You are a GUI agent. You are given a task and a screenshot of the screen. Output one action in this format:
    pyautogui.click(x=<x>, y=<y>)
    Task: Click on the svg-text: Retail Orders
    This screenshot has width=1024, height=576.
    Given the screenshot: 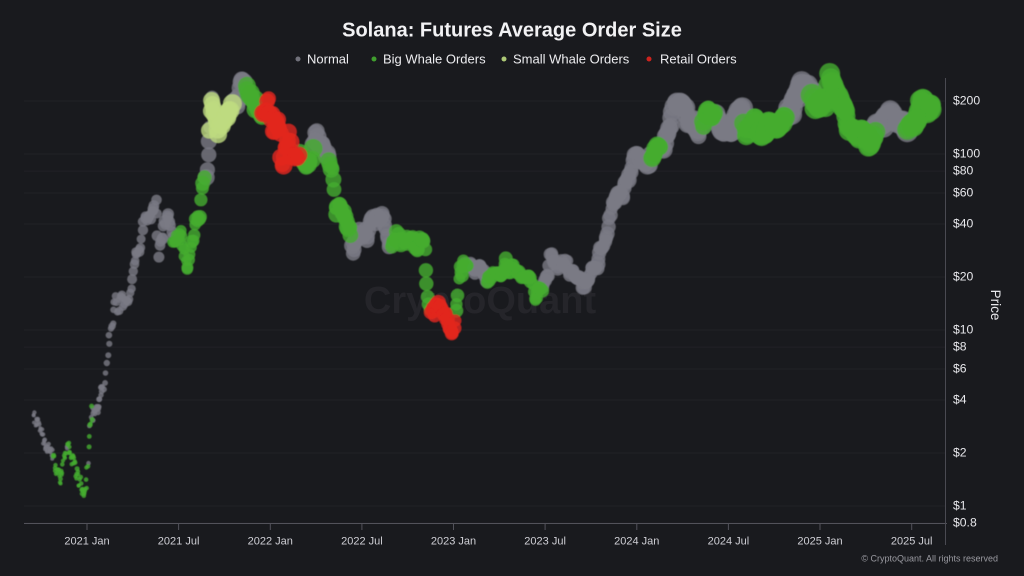 What is the action you would take?
    pyautogui.click(x=698, y=59)
    